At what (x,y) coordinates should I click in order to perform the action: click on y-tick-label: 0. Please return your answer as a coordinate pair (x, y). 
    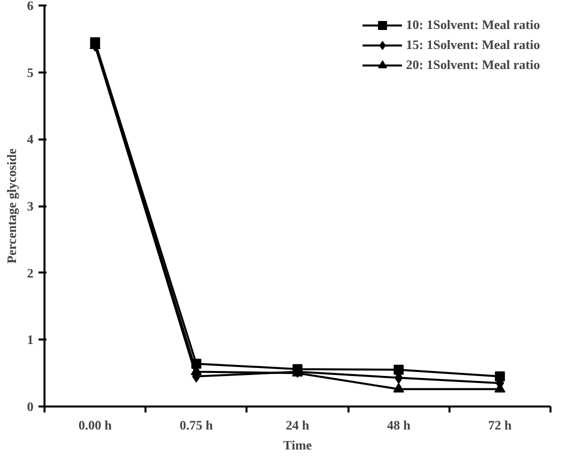
    Looking at the image, I should click on (30, 406).